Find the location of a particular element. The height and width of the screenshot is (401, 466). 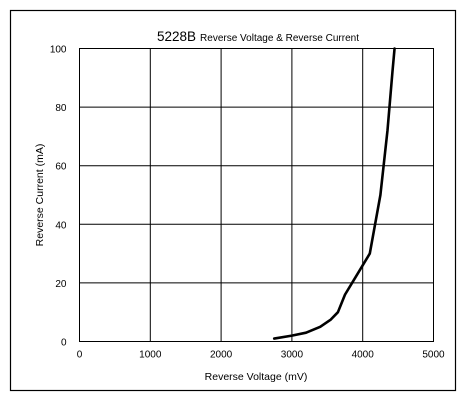

chart-title: 5228B Reverse Voltage & Reverse Current is located at coordinates (258, 36).